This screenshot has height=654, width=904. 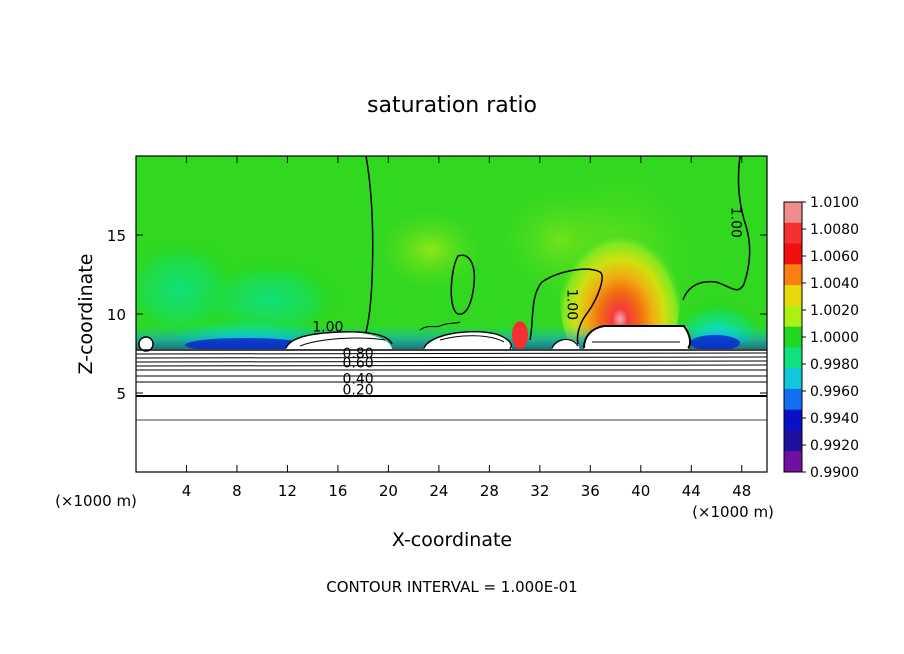 What do you see at coordinates (452, 105) in the screenshot?
I see `chart-title: saturation ratio` at bounding box center [452, 105].